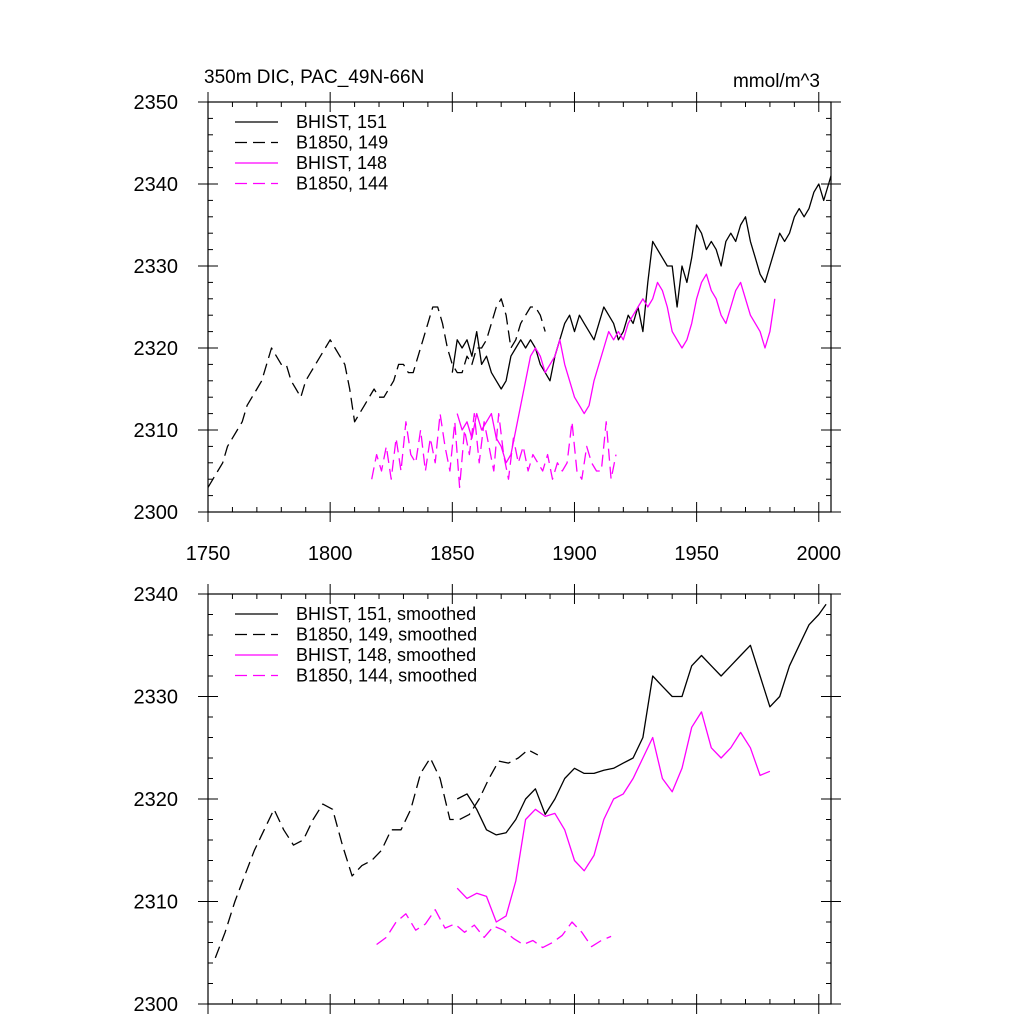  What do you see at coordinates (156, 513) in the screenshot?
I see `top-y-tick-label: 2300` at bounding box center [156, 513].